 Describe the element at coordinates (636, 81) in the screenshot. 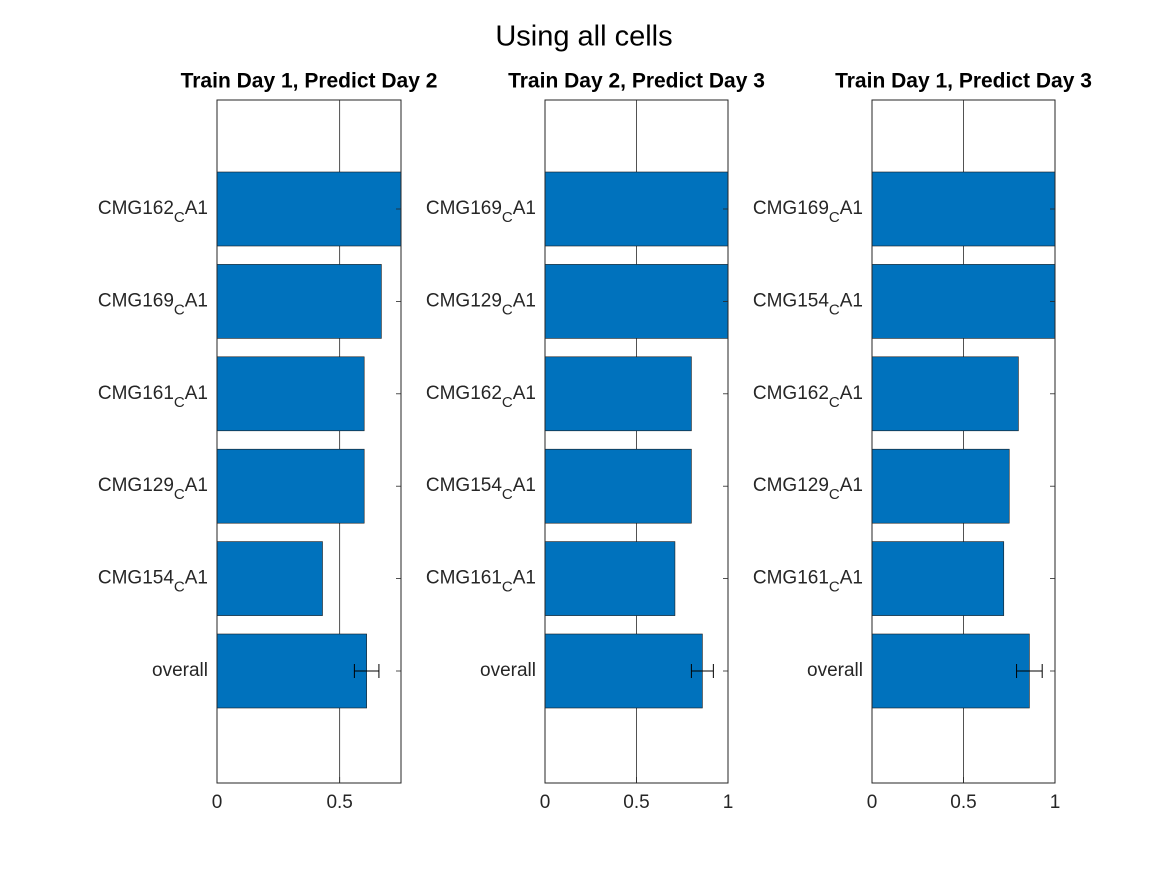

I see `subplot-title: Train Day 2, Predict Day 3` at that location.